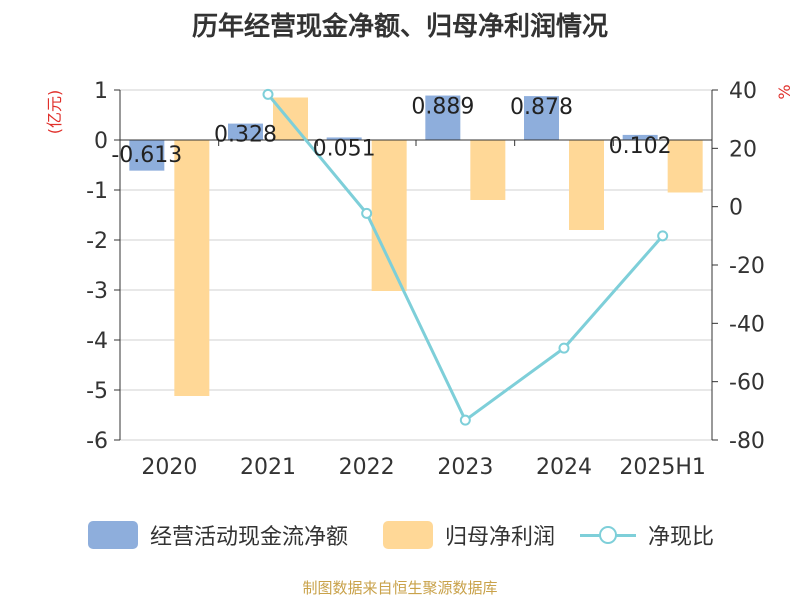  Describe the element at coordinates (608, 535) in the screenshot. I see `legend-swatch-ratio` at that location.